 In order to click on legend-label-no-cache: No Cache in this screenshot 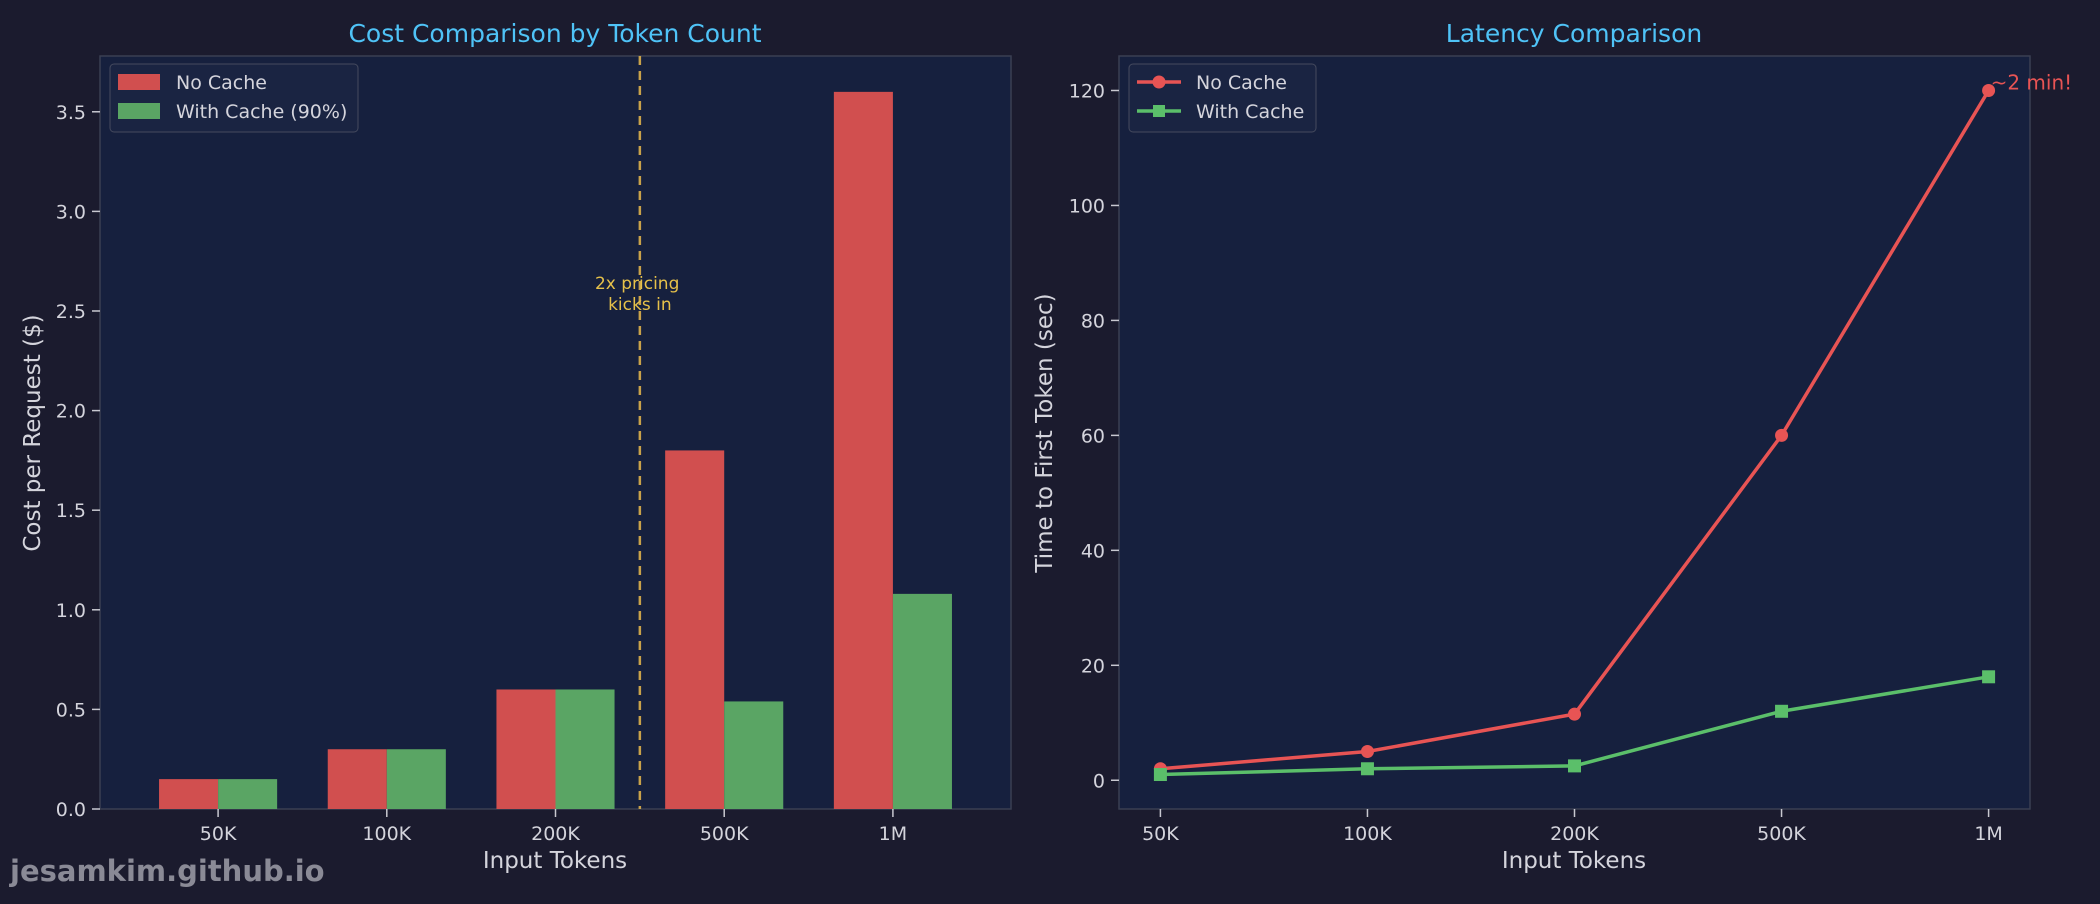, I will do `click(221, 83)`.